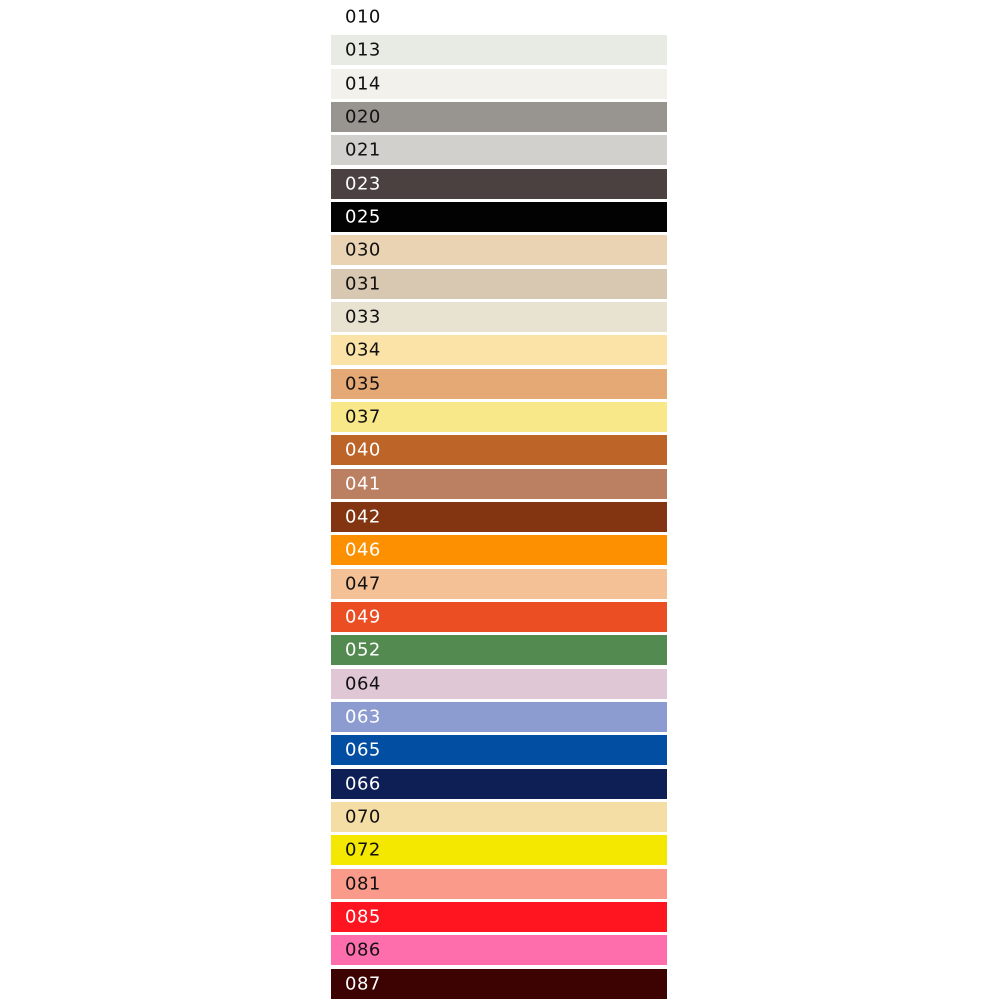 This screenshot has height=1000, width=1000. Describe the element at coordinates (499, 750) in the screenshot. I see `color-swatch-065: 065` at that location.